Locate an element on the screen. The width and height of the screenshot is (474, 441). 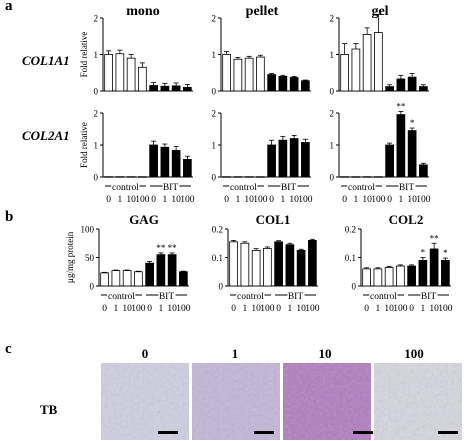
bar-chart-5: 012*** is located at coordinates (379, 142).